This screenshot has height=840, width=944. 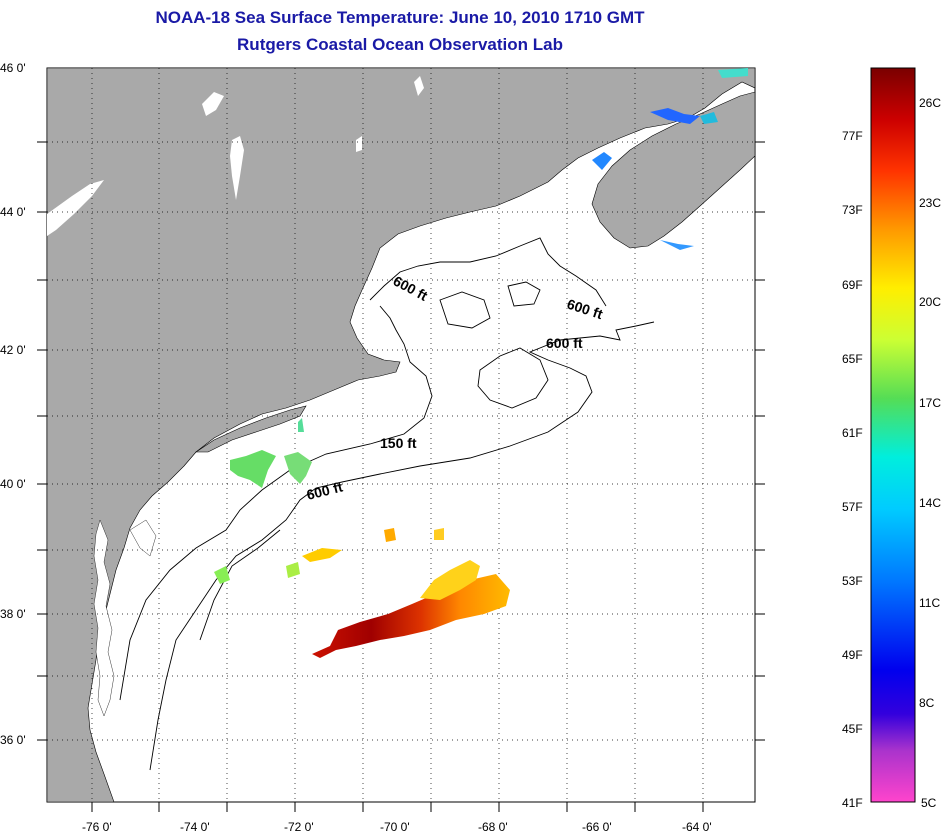 I want to click on lon-label: -72 0', so click(x=299, y=827).